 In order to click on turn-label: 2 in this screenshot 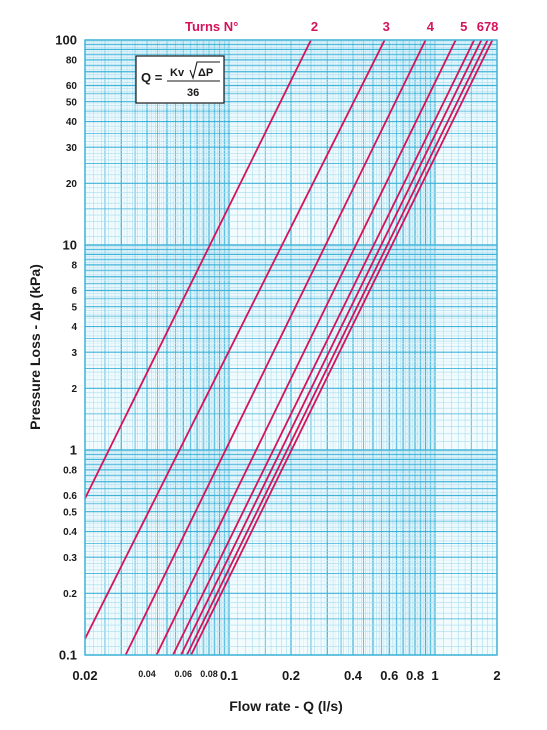, I will do `click(314, 26)`.